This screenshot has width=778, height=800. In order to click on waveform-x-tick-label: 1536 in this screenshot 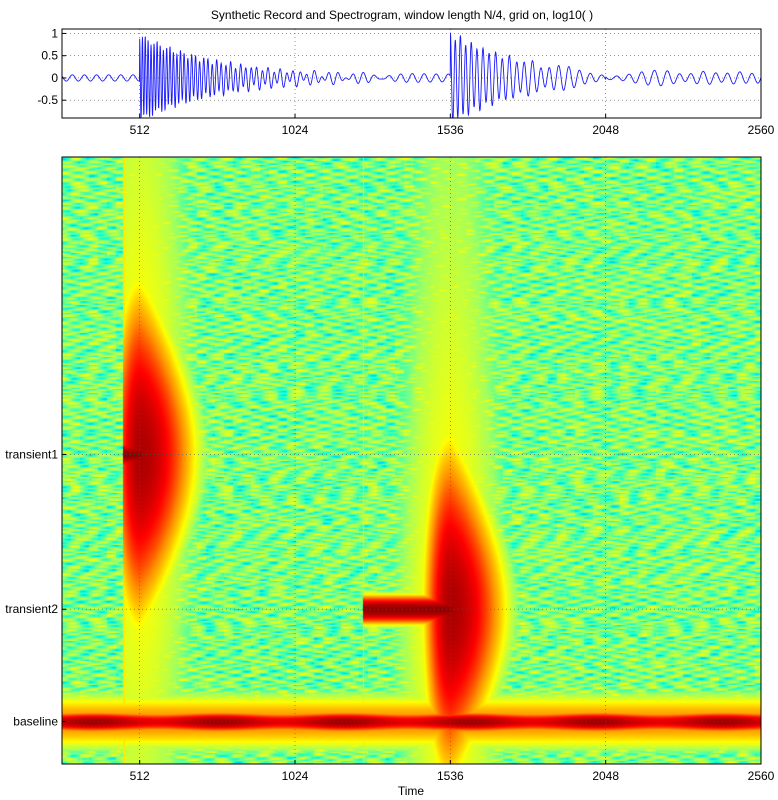, I will do `click(450, 130)`.